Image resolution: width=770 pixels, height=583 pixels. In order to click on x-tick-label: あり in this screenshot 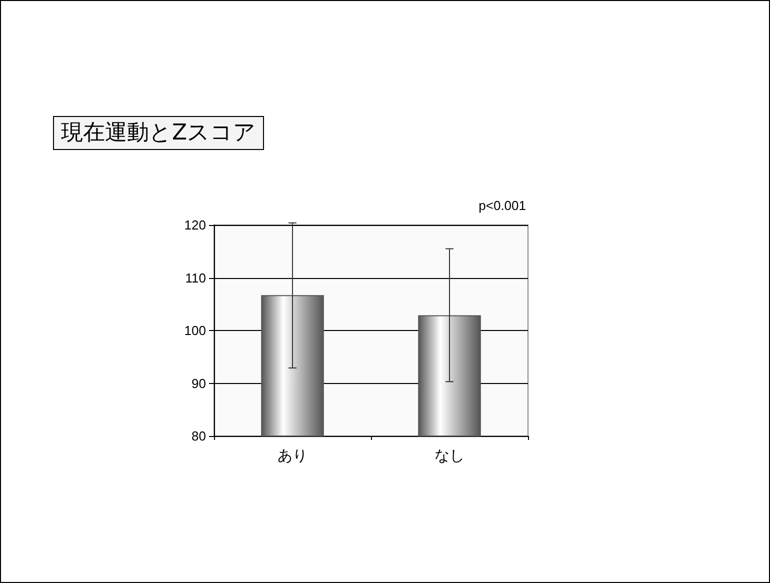, I will do `click(293, 455)`.